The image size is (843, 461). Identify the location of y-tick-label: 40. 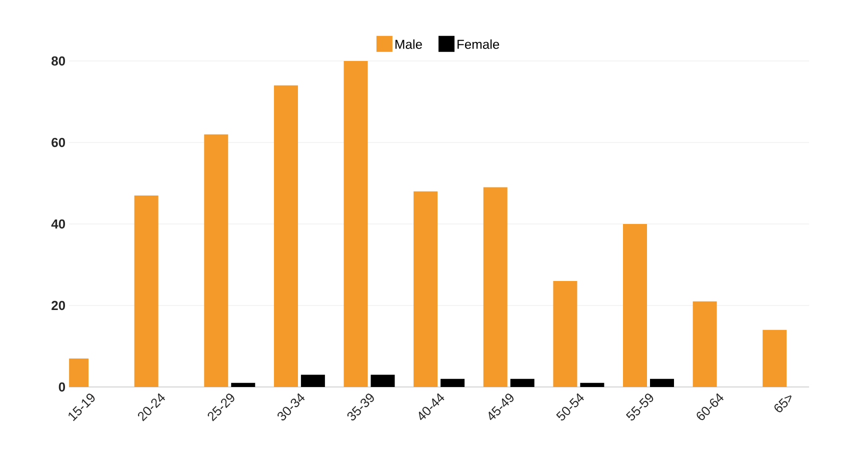
(58, 224).